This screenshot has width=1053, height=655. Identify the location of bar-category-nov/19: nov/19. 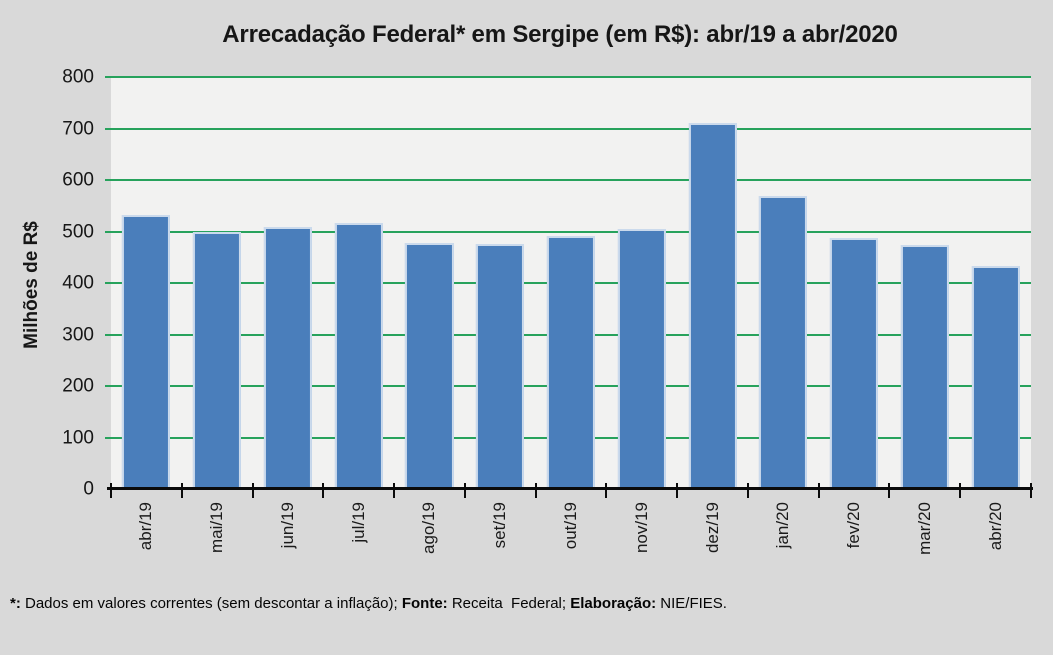
(641, 315).